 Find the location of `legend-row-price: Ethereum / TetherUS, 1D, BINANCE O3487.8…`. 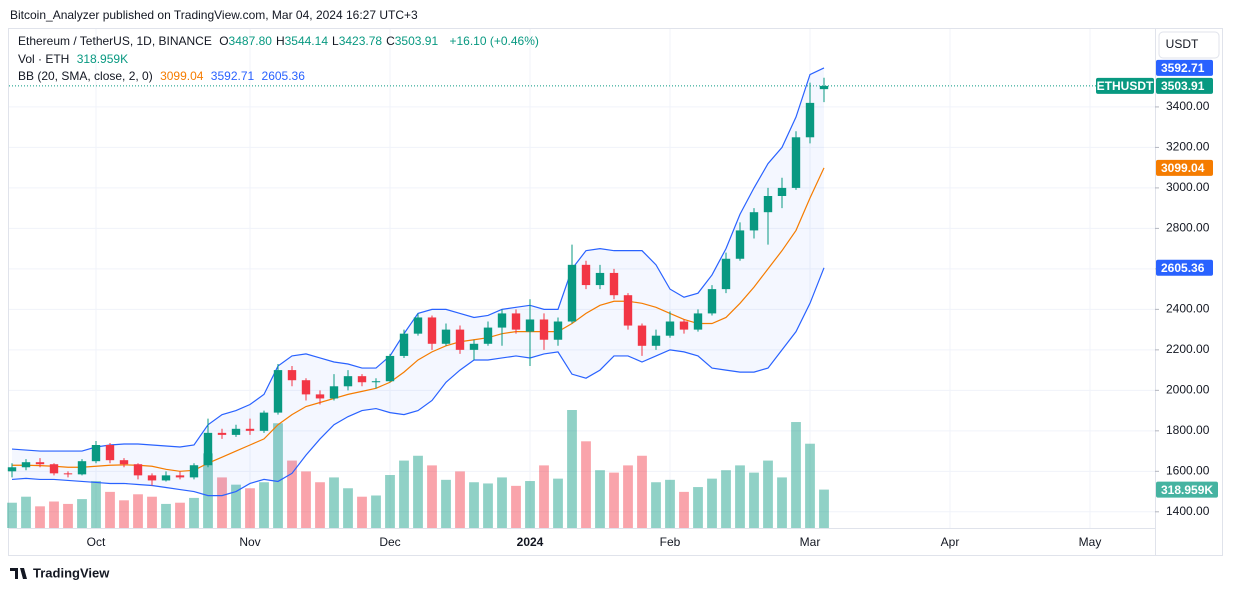

legend-row-price: Ethereum / TetherUS, 1D, BINANCE O3487.8… is located at coordinates (280, 41).